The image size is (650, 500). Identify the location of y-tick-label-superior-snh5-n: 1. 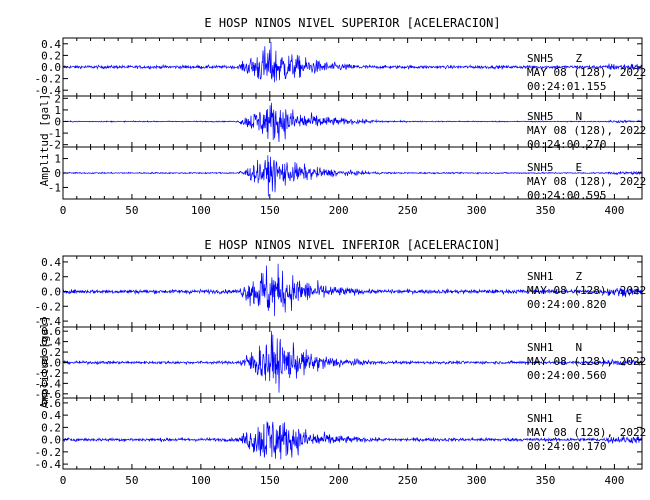
(57, 110).